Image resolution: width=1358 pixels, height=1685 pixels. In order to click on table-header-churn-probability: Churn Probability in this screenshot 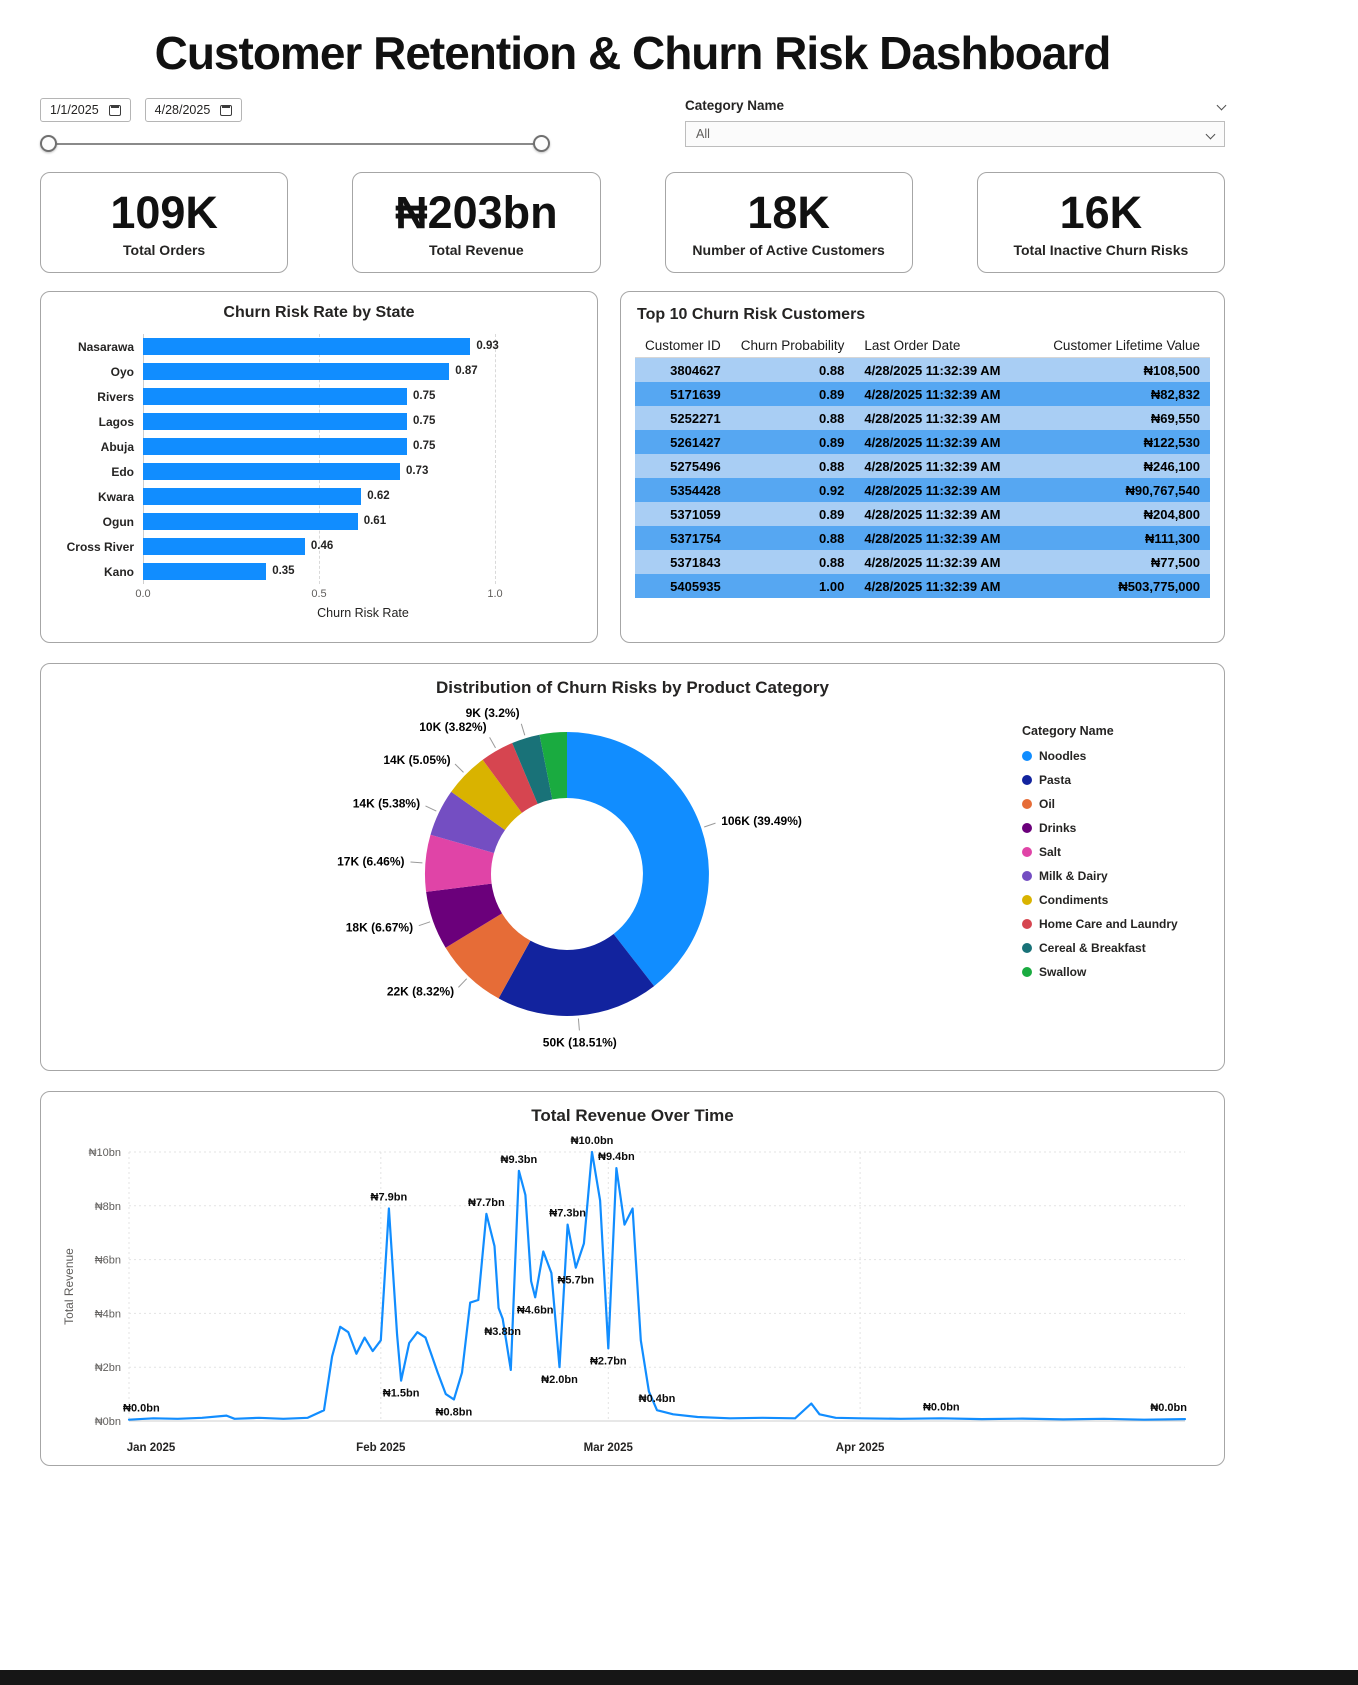, I will do `click(792, 346)`.